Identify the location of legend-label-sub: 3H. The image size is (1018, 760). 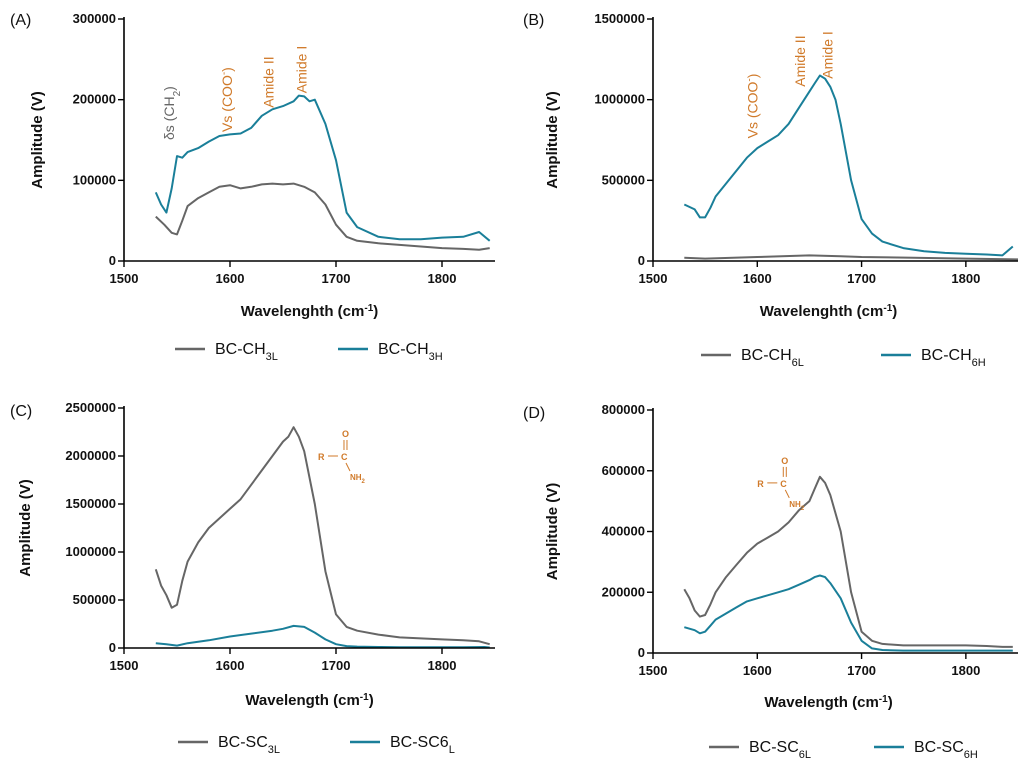
(436, 357).